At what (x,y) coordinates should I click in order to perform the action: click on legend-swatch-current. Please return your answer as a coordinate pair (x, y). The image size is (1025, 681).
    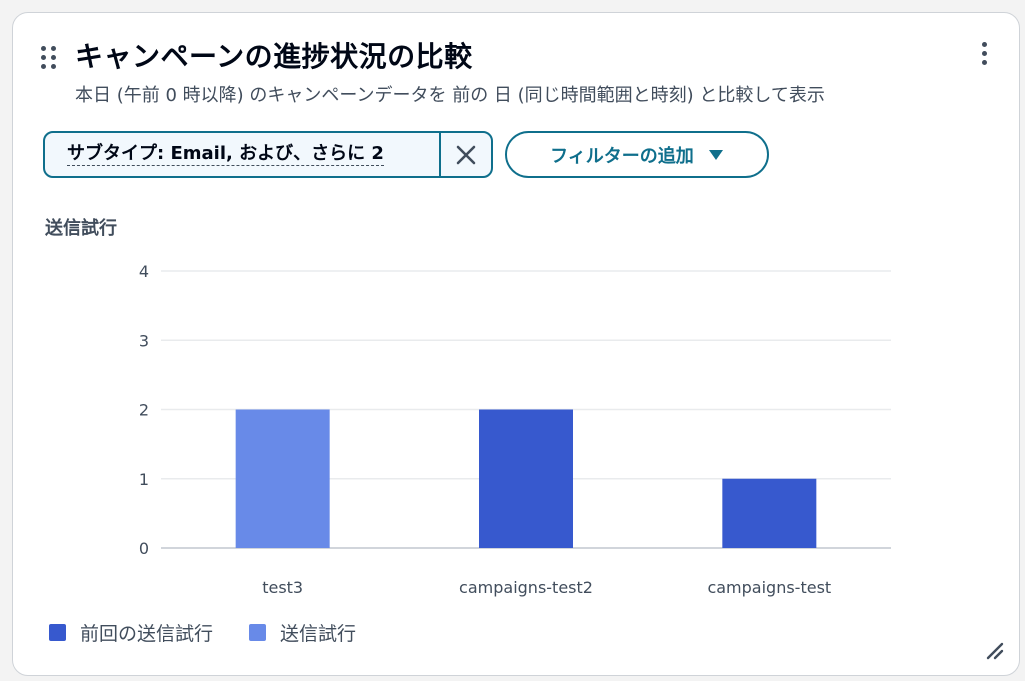
    Looking at the image, I should click on (258, 632).